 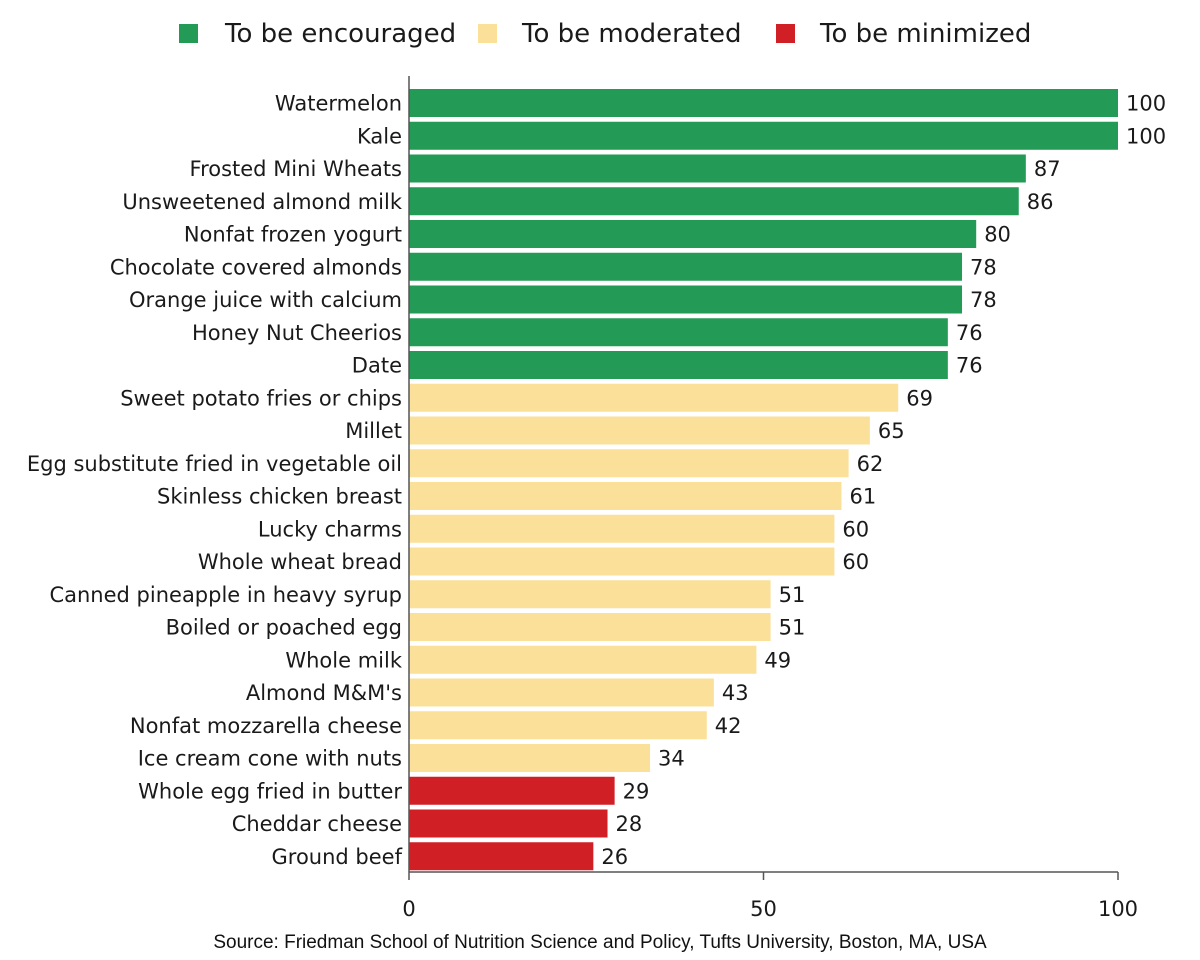 I want to click on category-label: Nonfat frozen yogurt, so click(x=293, y=235).